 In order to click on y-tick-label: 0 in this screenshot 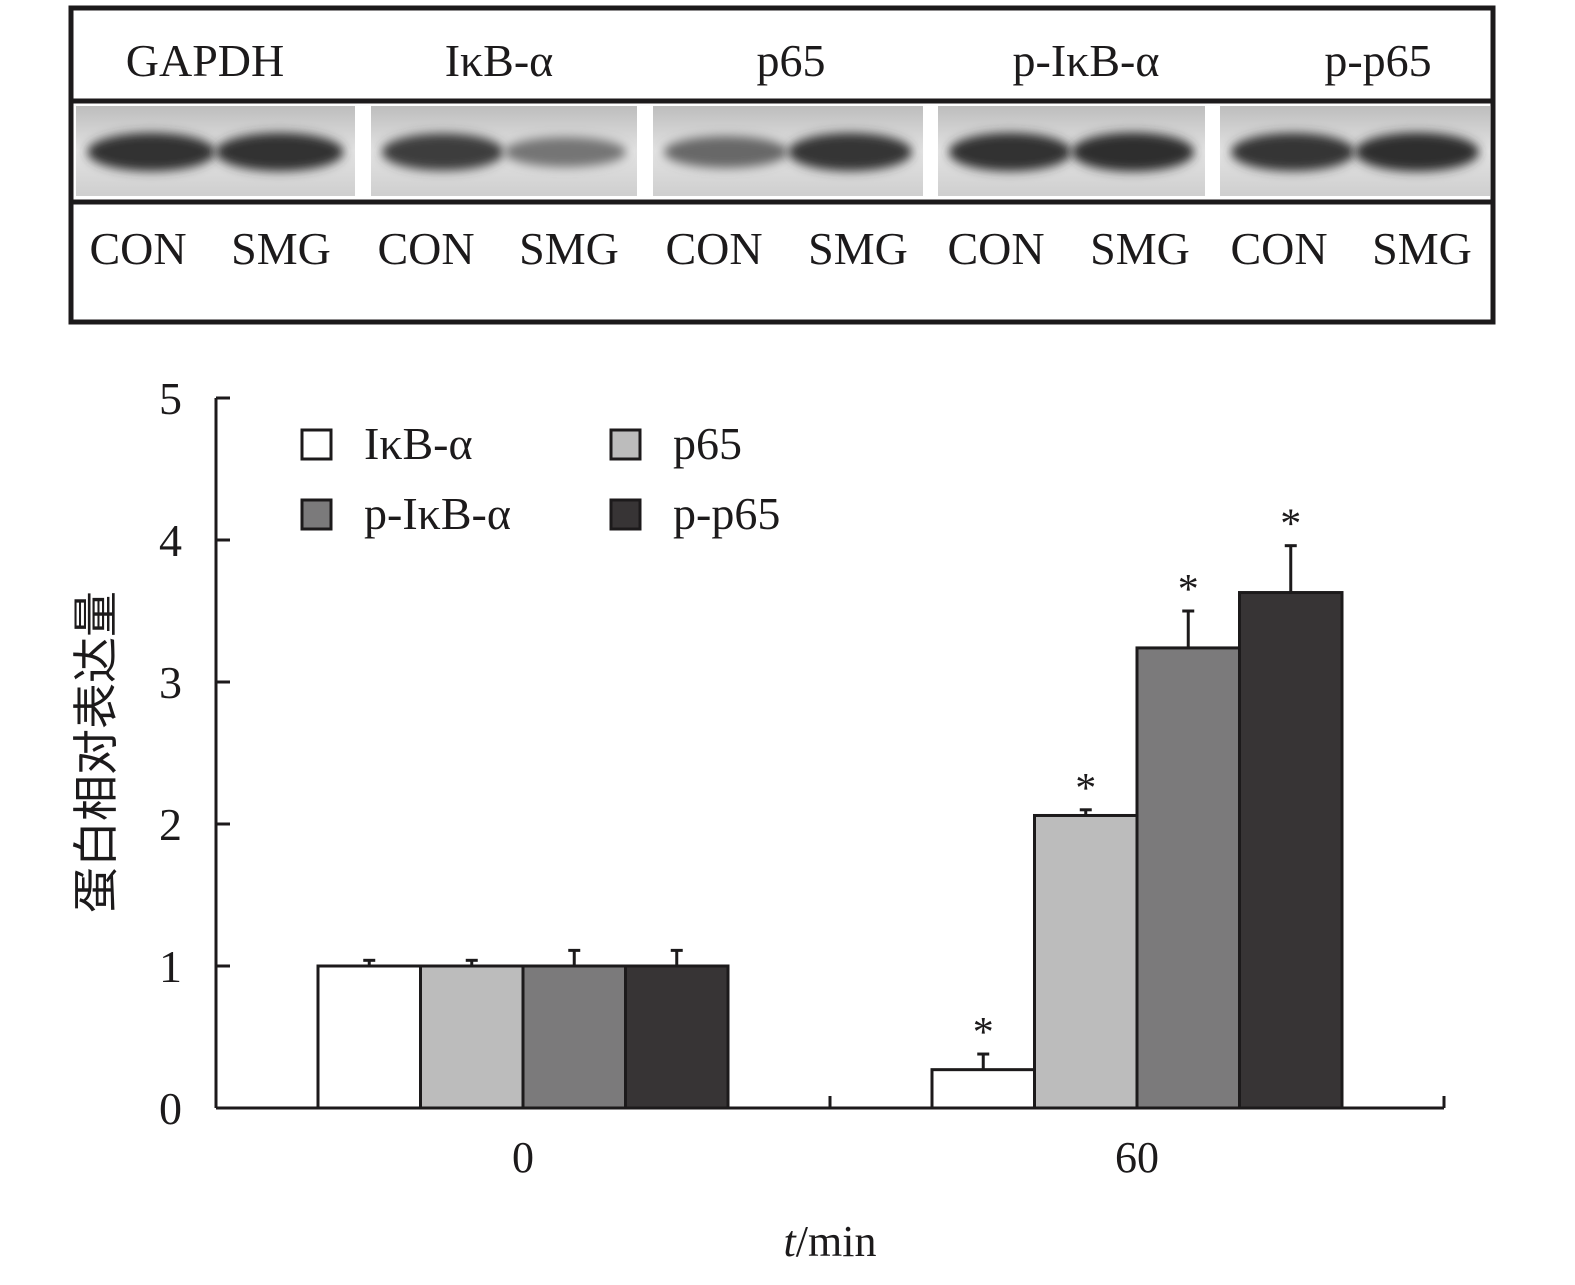, I will do `click(170, 1108)`.